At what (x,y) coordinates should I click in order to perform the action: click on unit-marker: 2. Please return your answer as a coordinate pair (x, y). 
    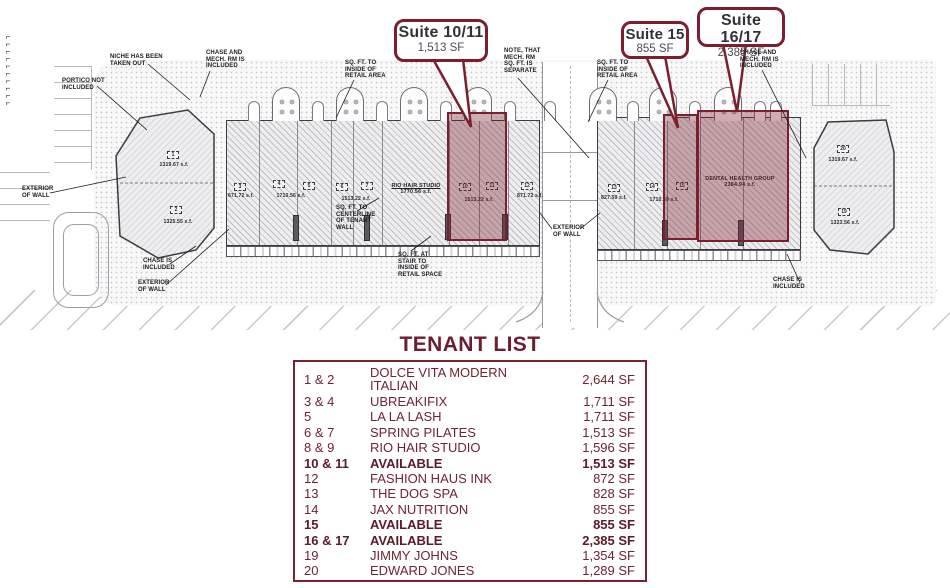
    Looking at the image, I should click on (176, 210).